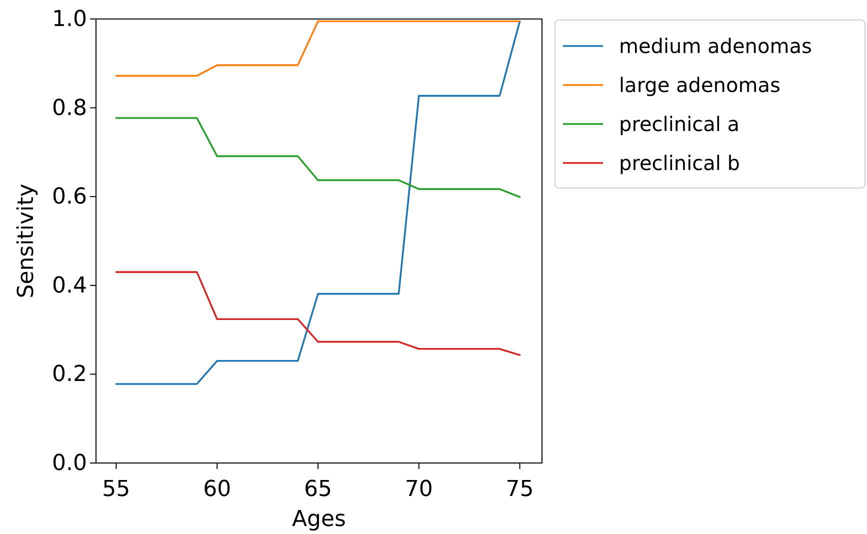 The image size is (867, 534). What do you see at coordinates (69, 285) in the screenshot?
I see `y-tick-label: 0.4` at bounding box center [69, 285].